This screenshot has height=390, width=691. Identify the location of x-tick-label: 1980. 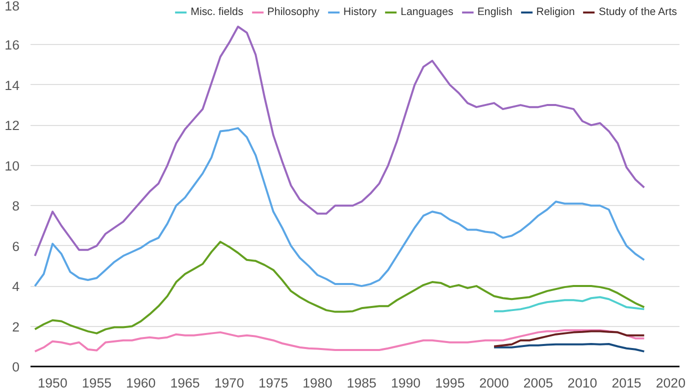
(317, 383).